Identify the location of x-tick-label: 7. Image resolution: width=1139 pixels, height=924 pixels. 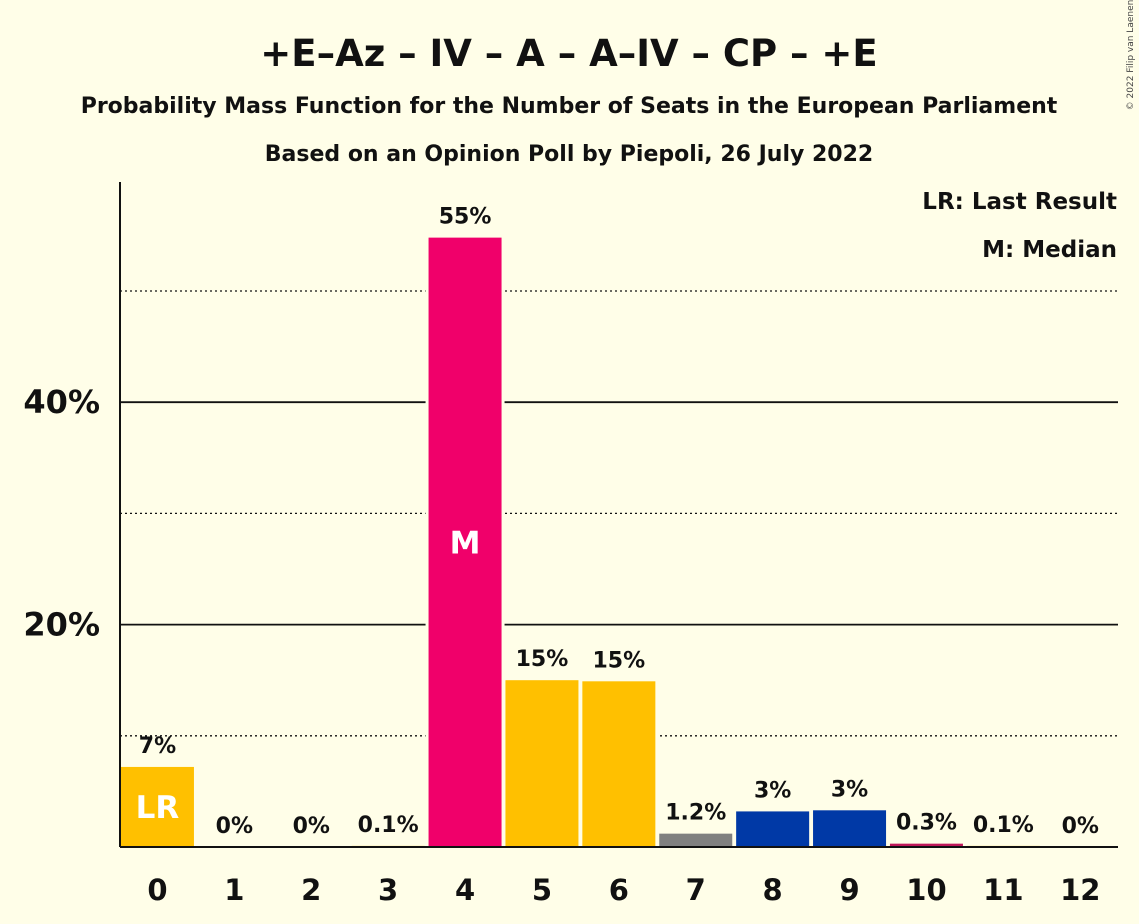
(696, 890).